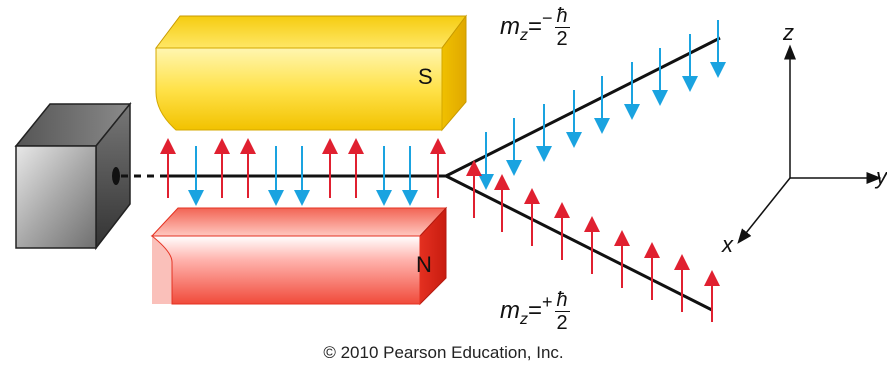 Image resolution: width=887 pixels, height=374 pixels. What do you see at coordinates (443, 352) in the screenshot?
I see `copyright-notice: © 2010 Pearson Education, Inc.` at bounding box center [443, 352].